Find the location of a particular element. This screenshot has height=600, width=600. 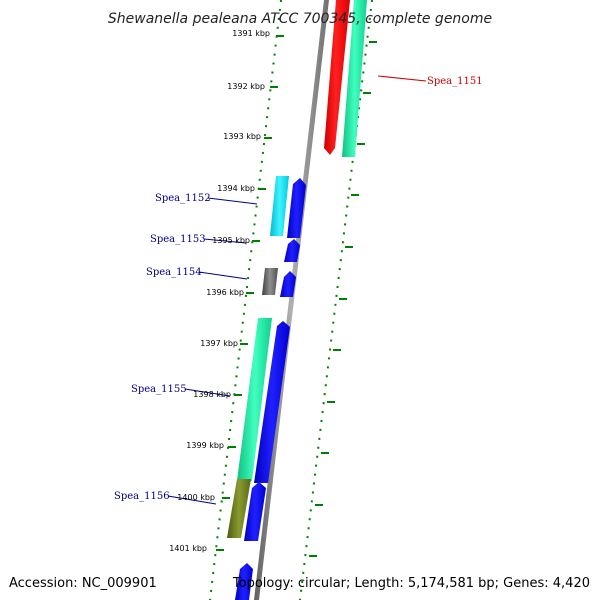

gene-spea-1153-body is located at coordinates (292, 250).